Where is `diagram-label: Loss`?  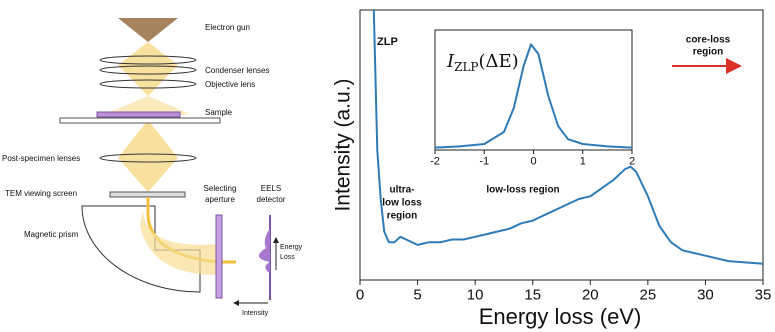
diagram-label: Loss is located at coordinates (287, 257).